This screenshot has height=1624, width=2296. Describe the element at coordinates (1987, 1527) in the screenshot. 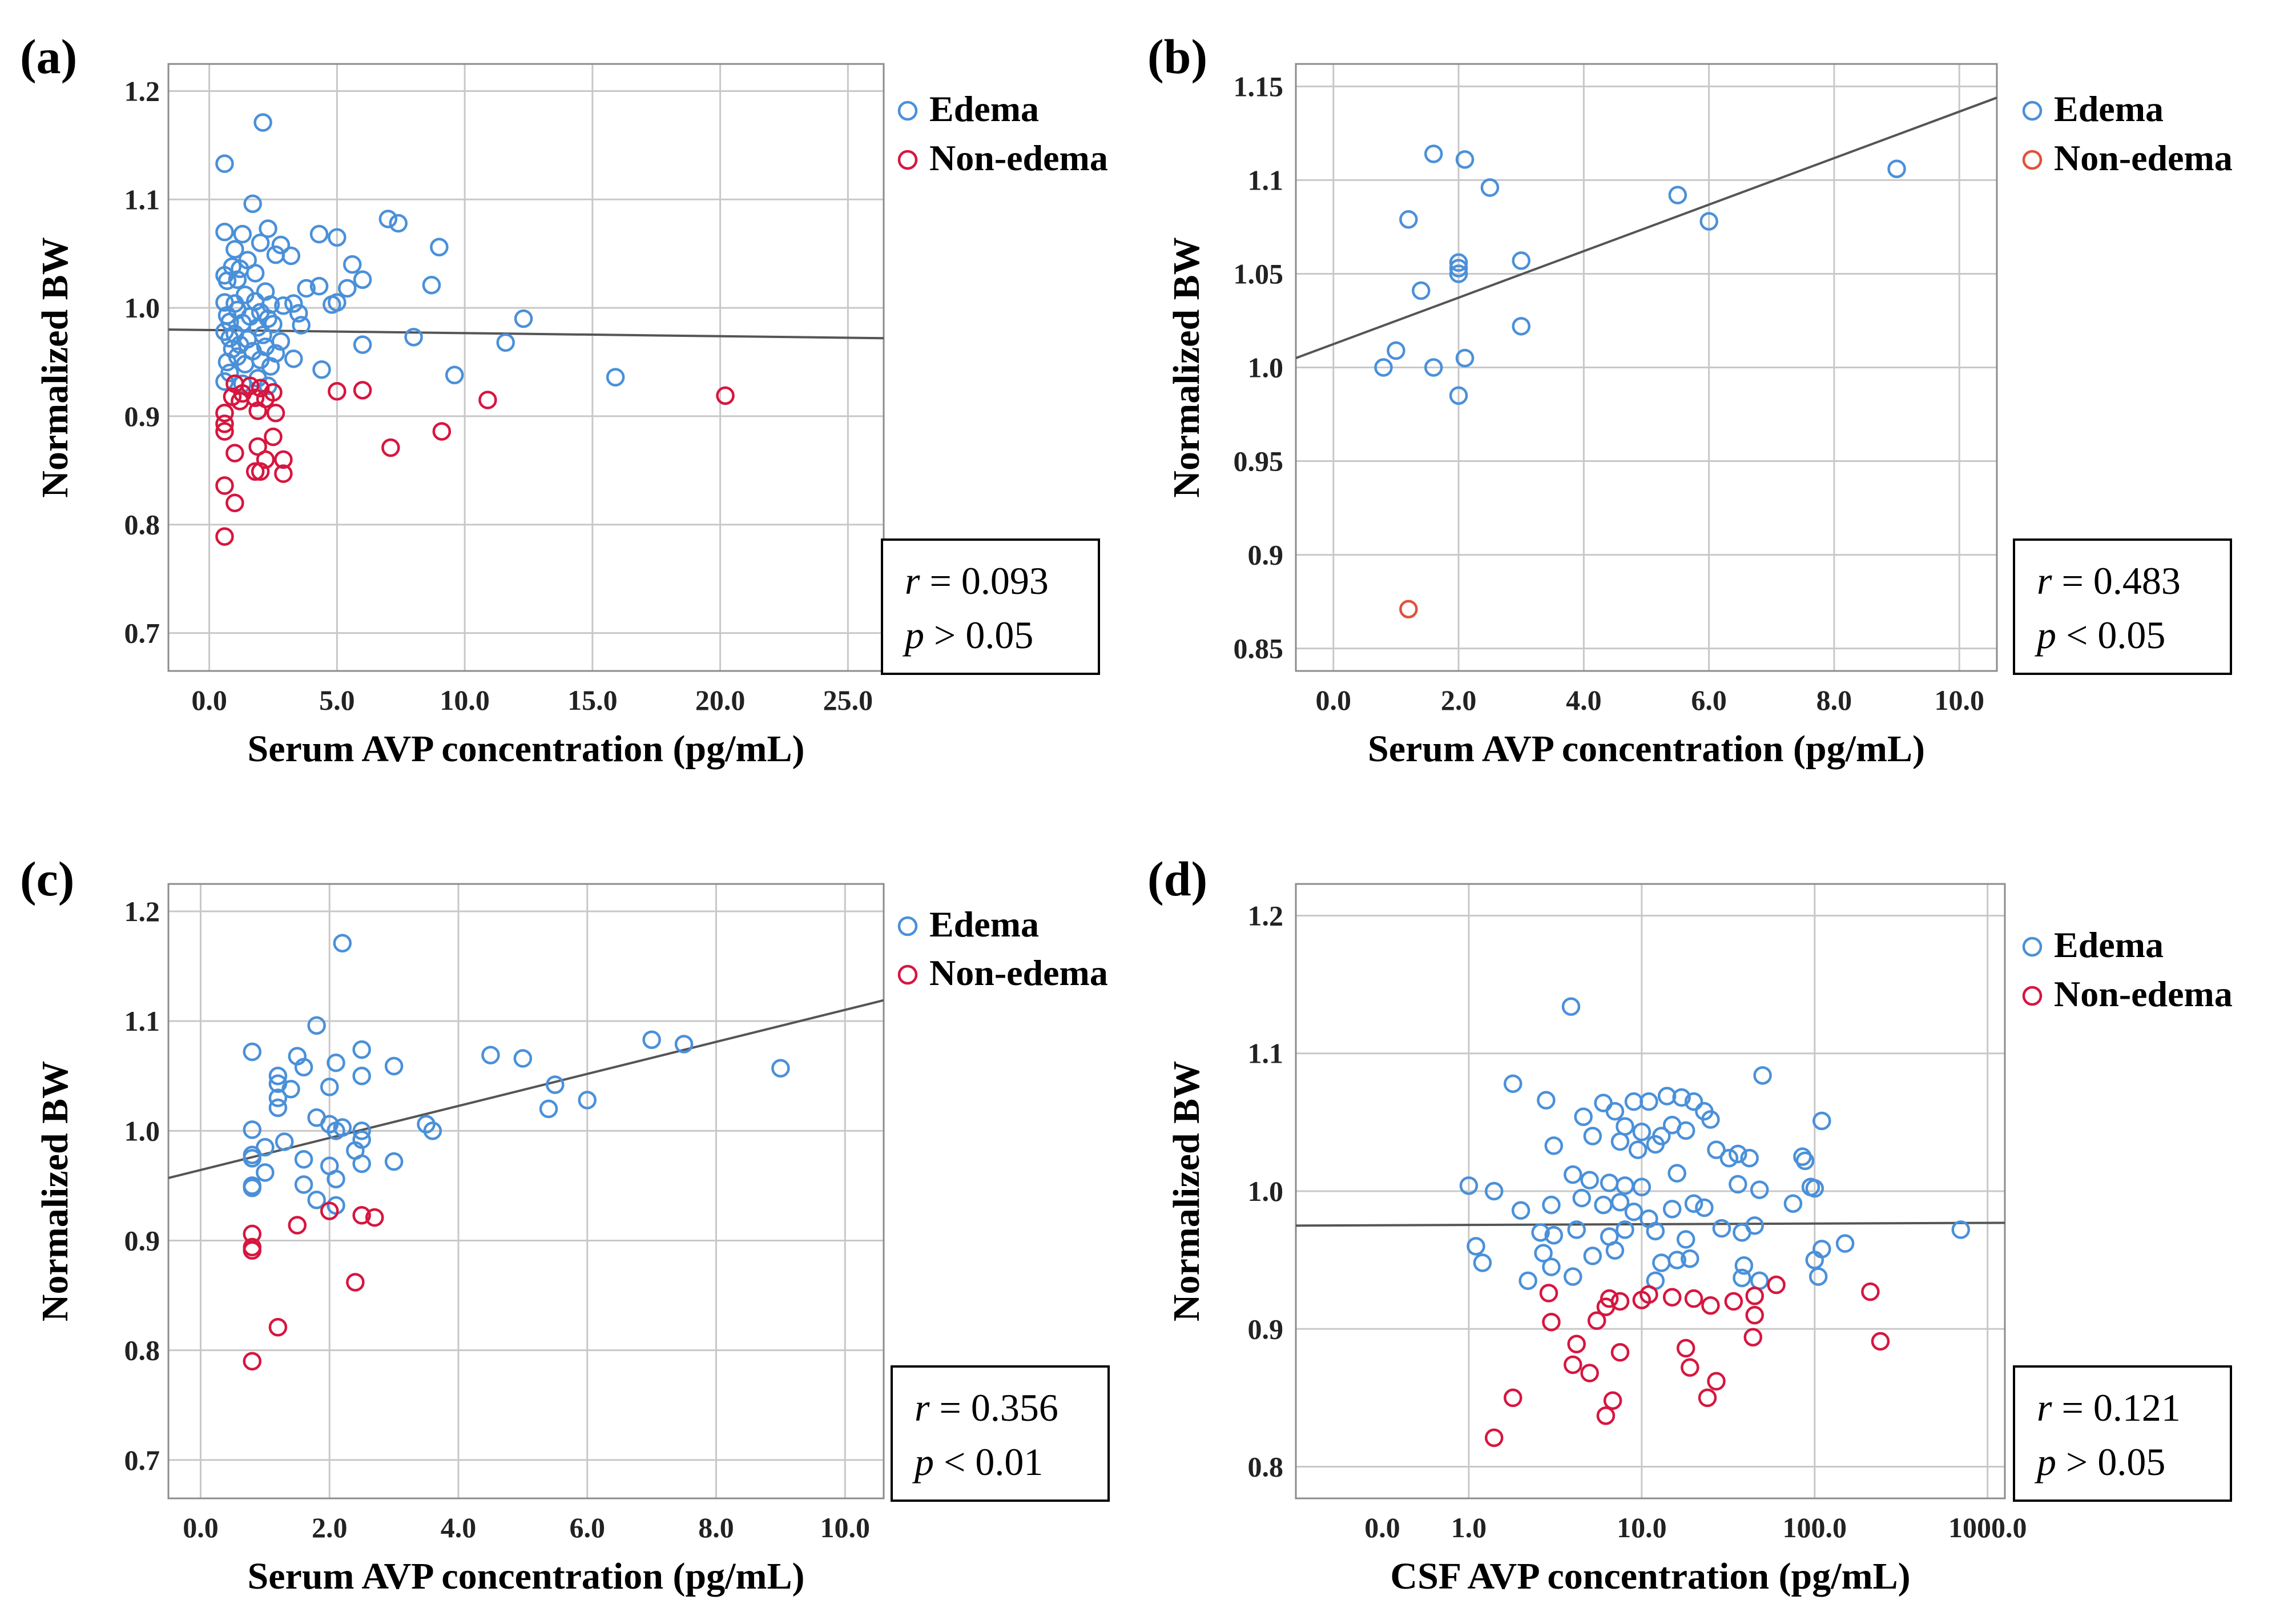

I see `x-tick-label: 1000.0` at that location.